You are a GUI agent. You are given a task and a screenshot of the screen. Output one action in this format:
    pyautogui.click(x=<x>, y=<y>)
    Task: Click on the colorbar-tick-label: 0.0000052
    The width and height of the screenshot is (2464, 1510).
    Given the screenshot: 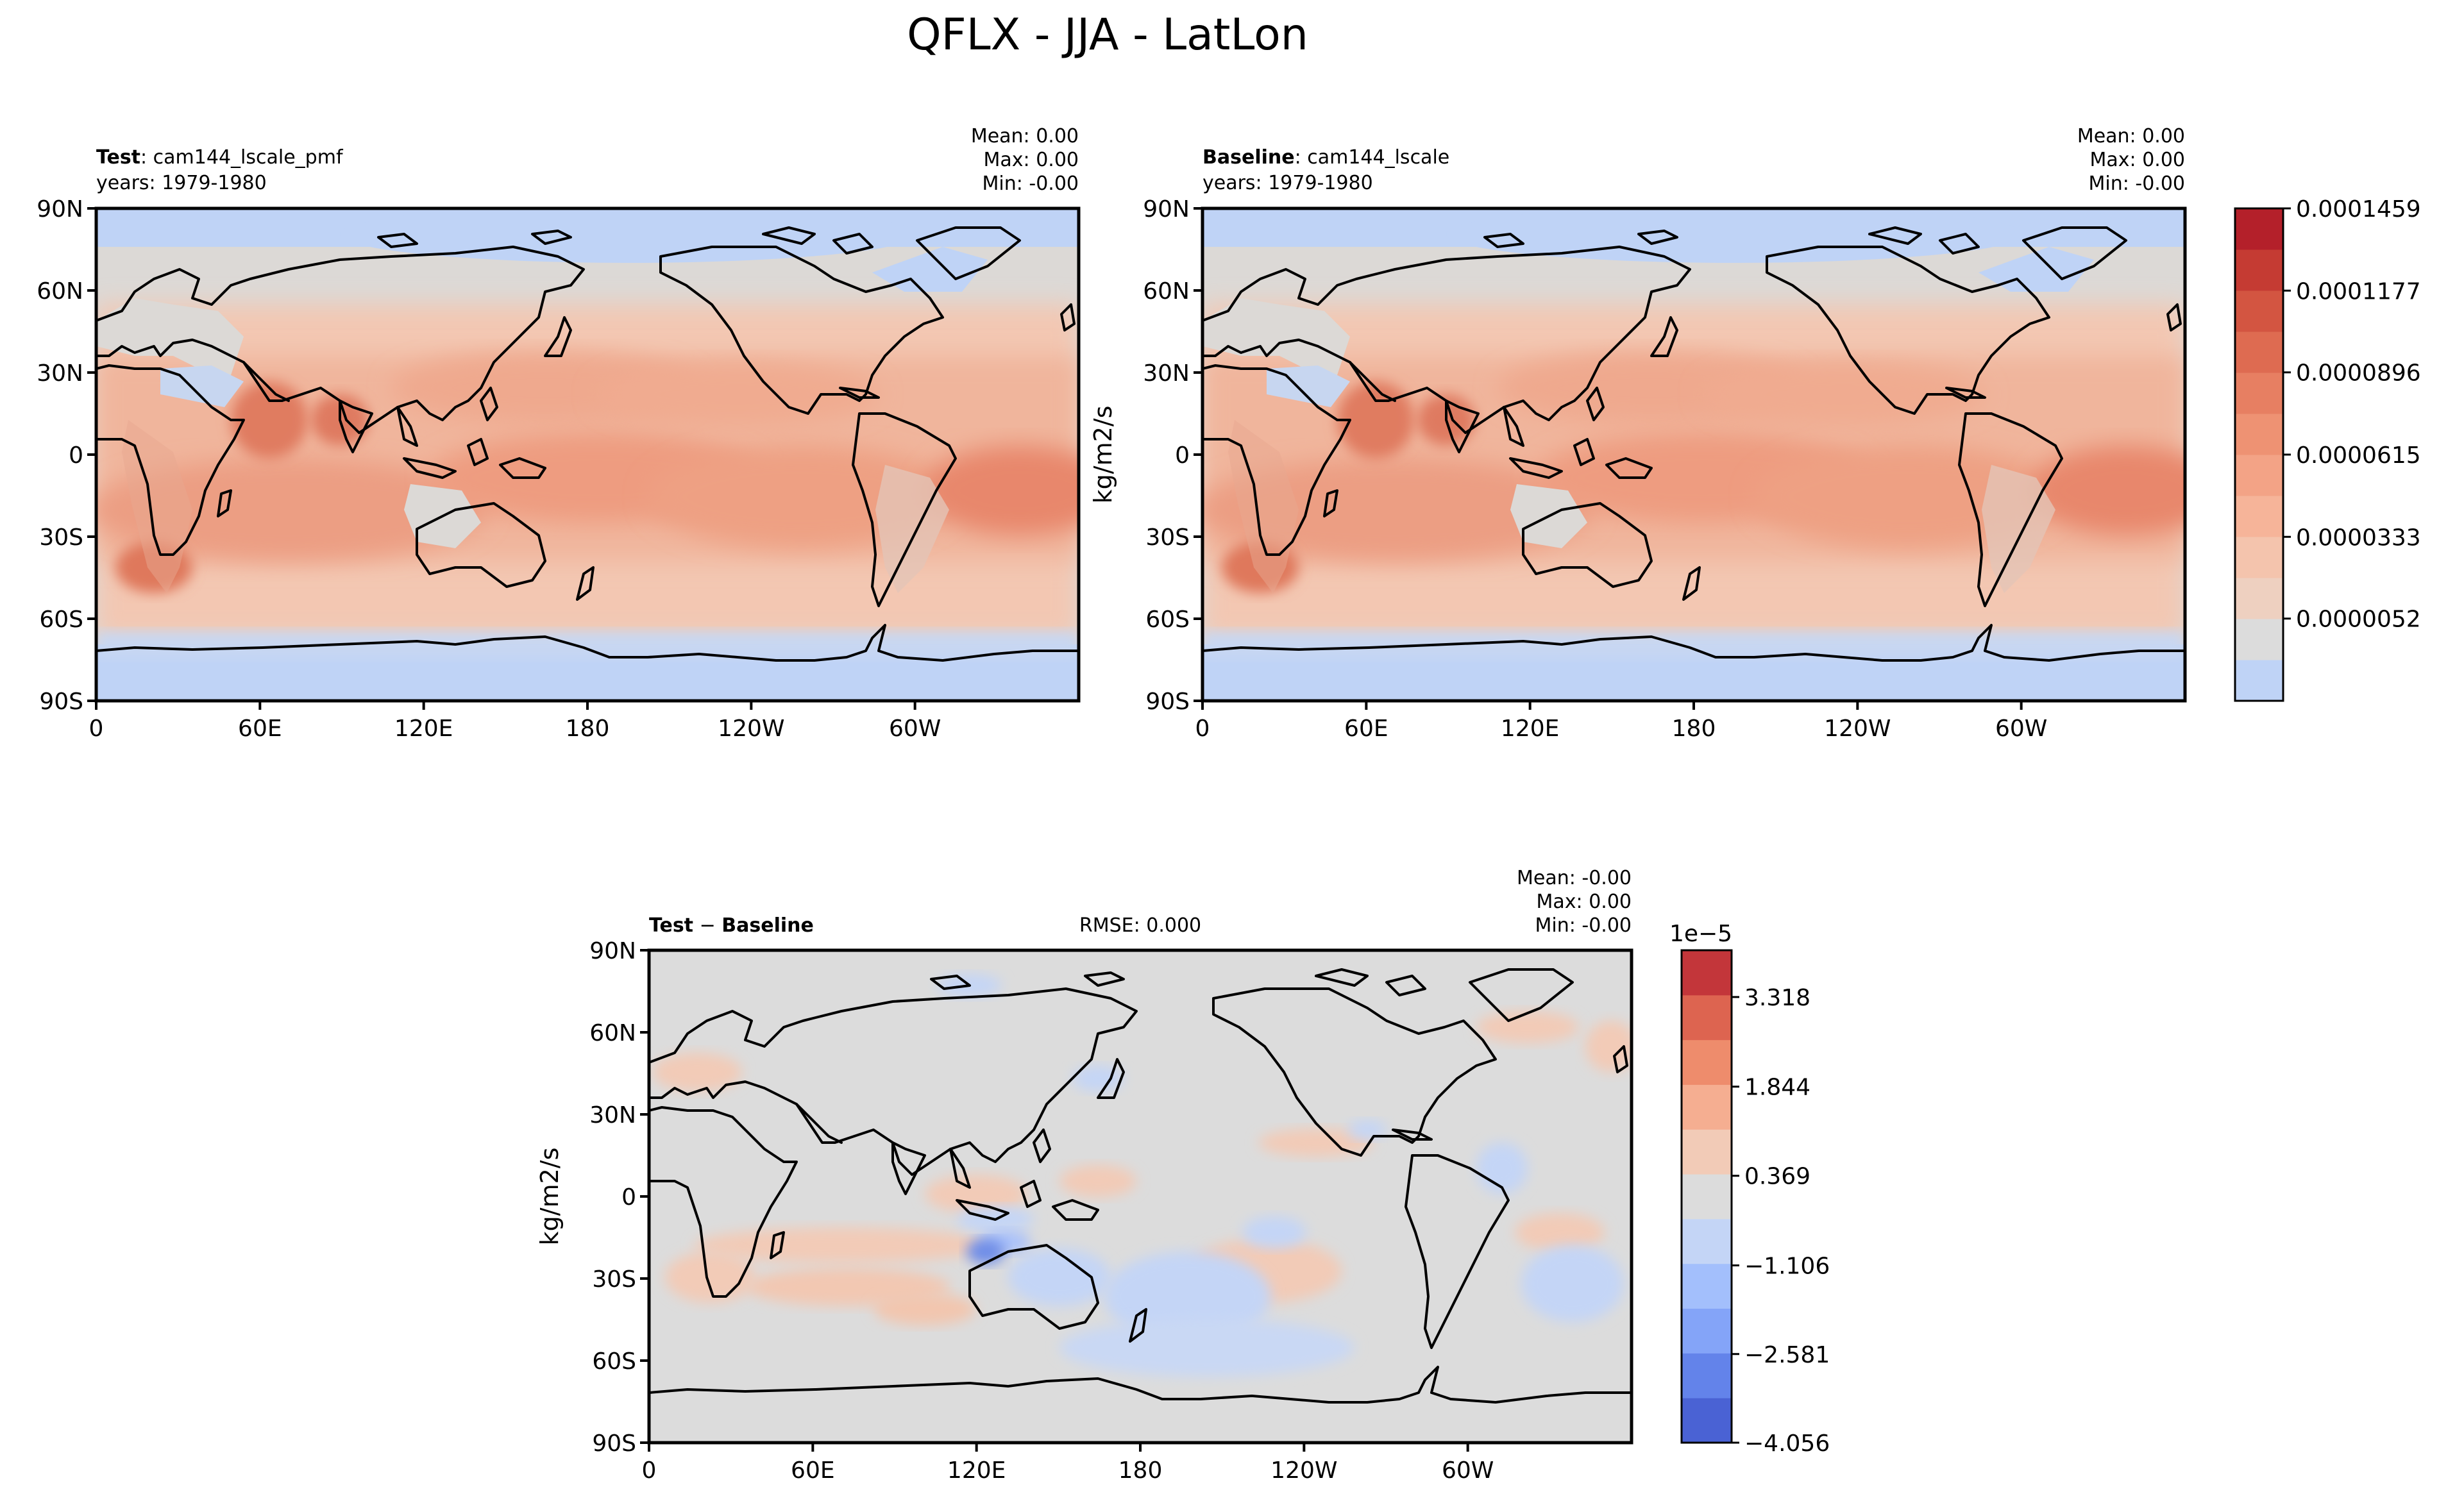 What is the action you would take?
    pyautogui.click(x=2358, y=620)
    